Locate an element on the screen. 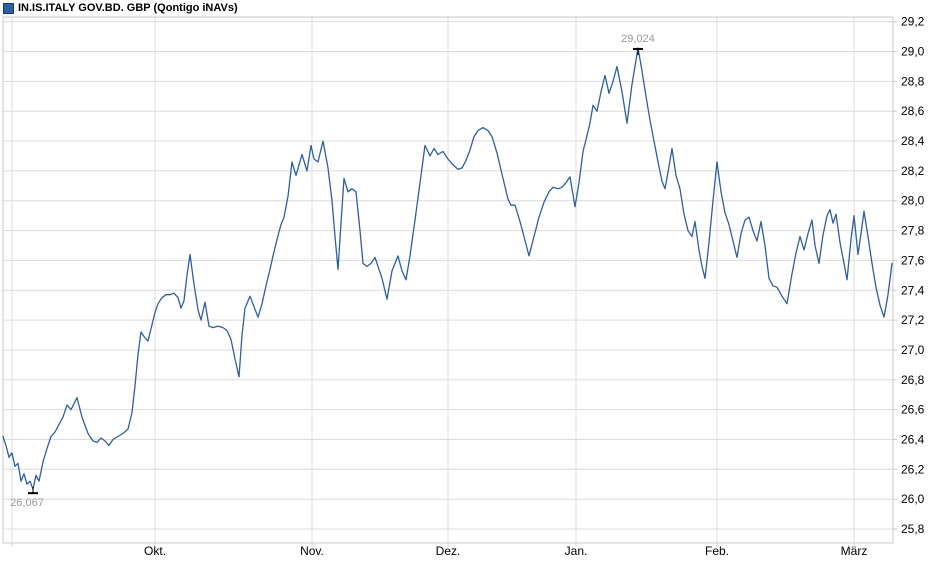 The image size is (940, 579). min-value-label: 26,067 is located at coordinates (27, 503).